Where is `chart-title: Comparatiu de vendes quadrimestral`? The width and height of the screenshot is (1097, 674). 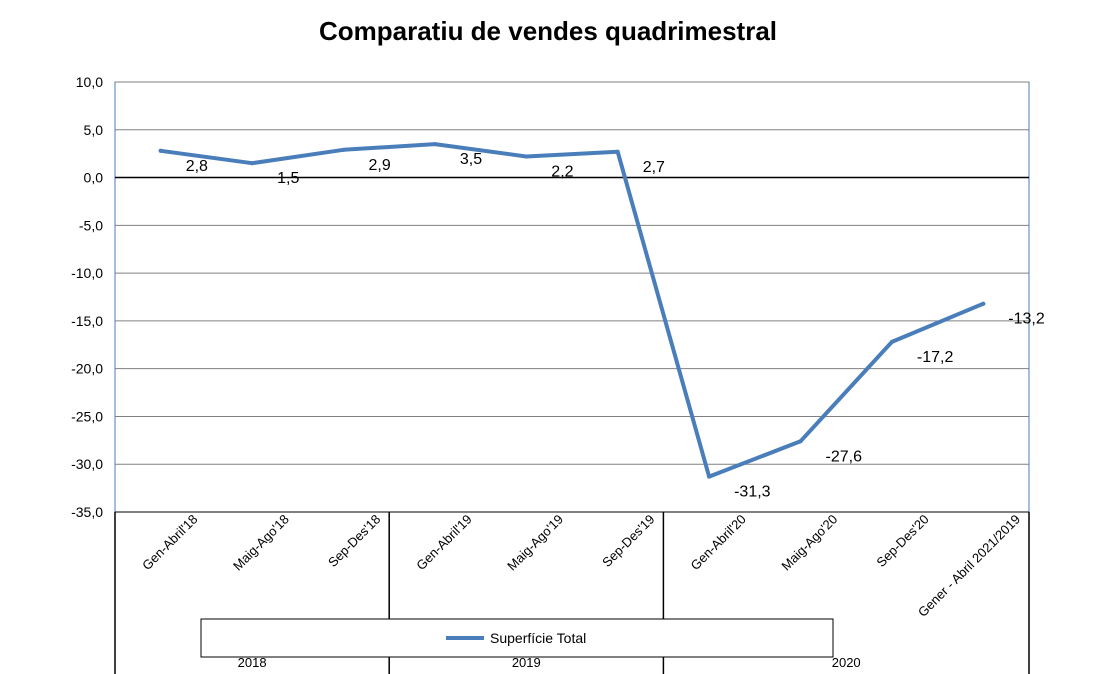 chart-title: Comparatiu de vendes quadrimestral is located at coordinates (548, 31).